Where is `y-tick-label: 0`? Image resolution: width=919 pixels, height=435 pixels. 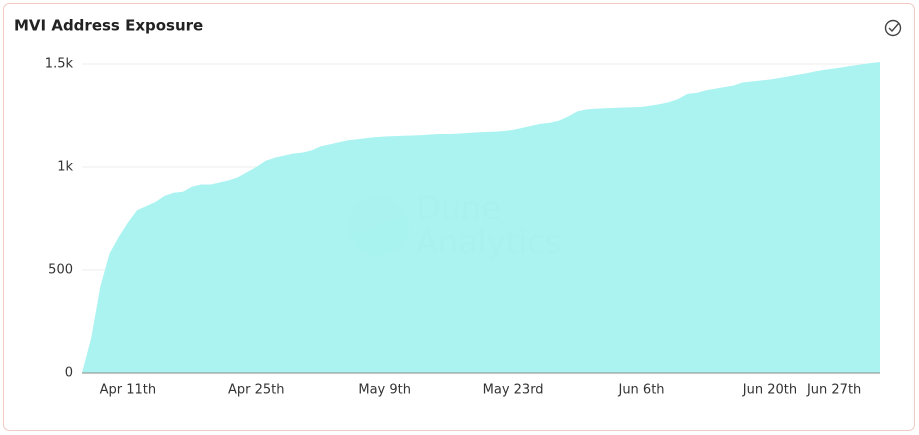
y-tick-label: 0 is located at coordinates (69, 373).